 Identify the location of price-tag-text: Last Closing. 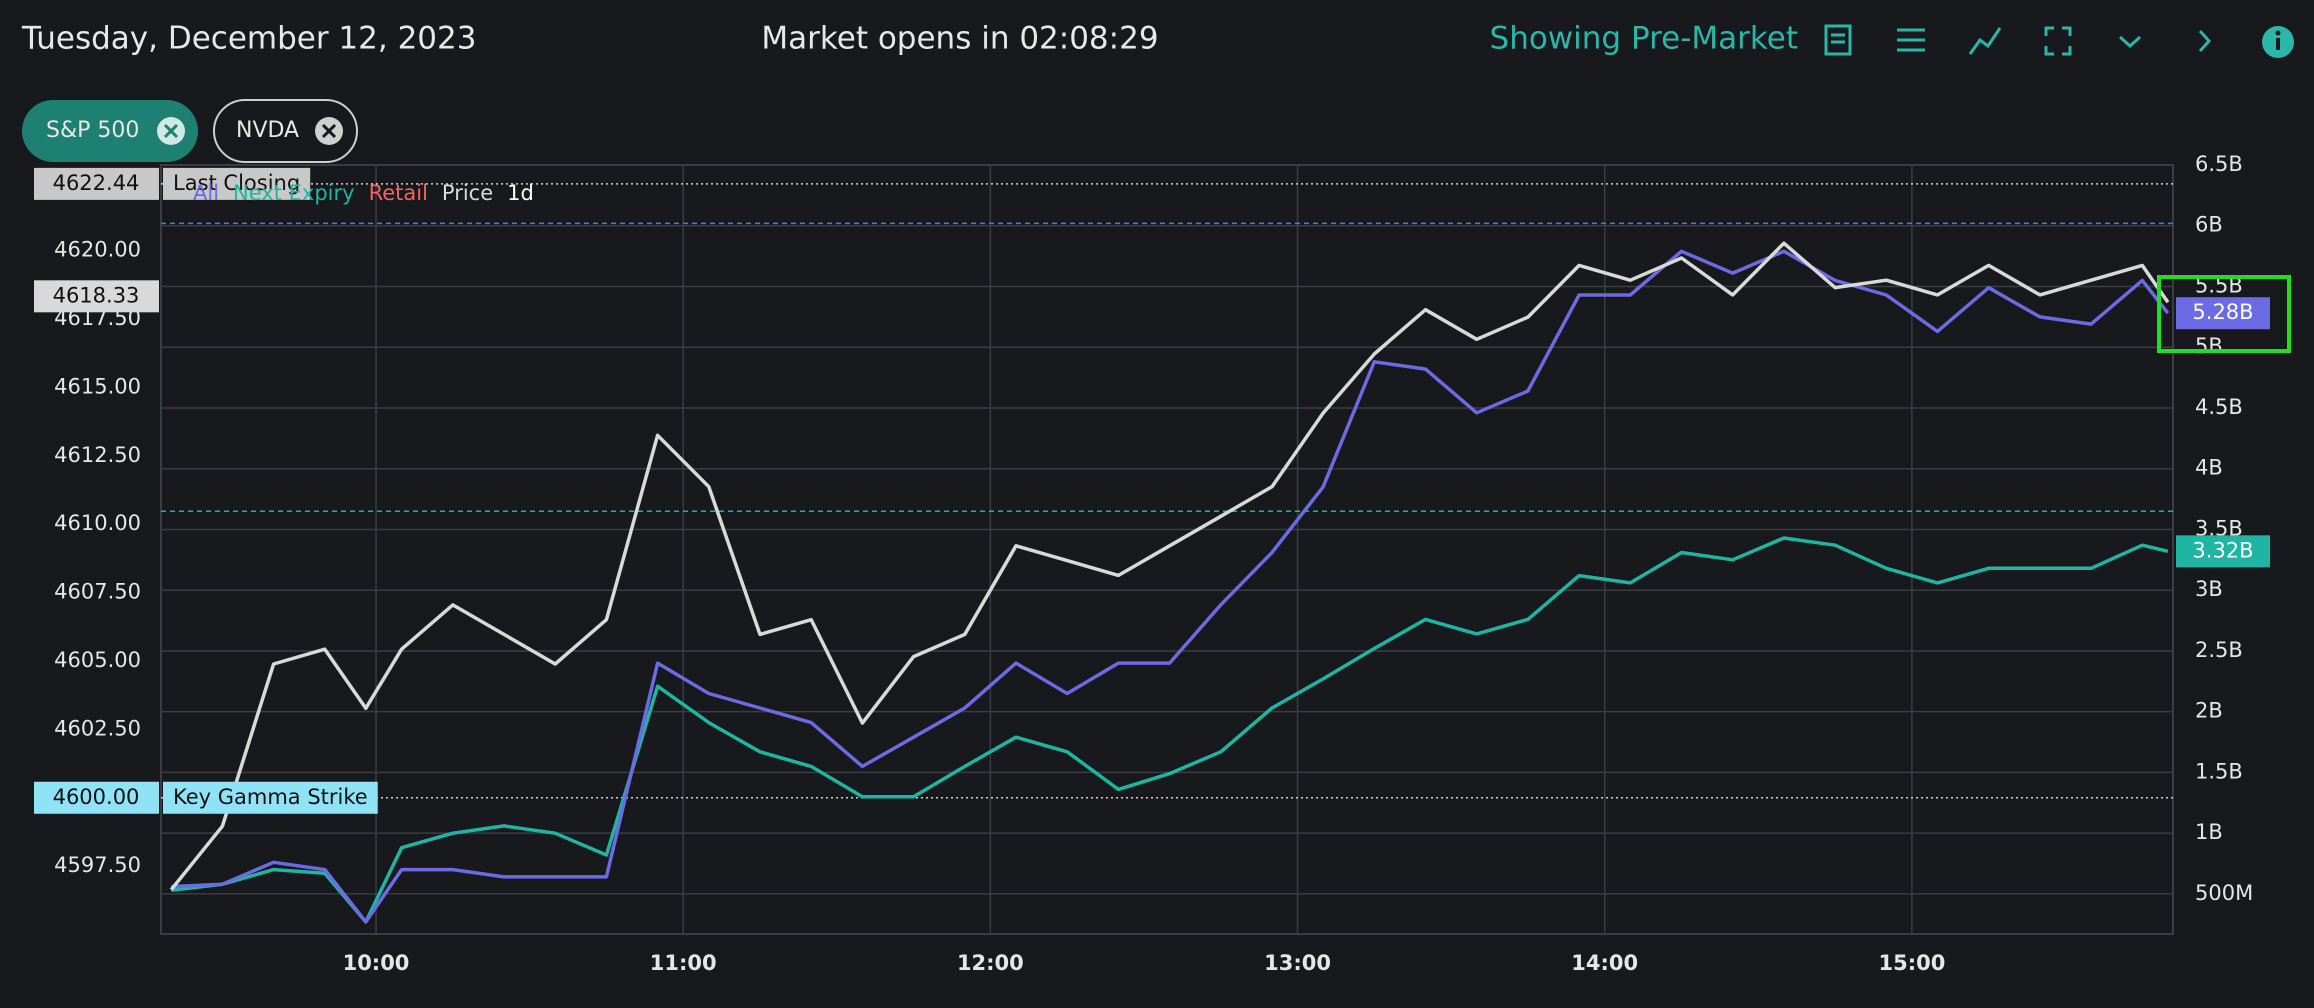
(236, 183).